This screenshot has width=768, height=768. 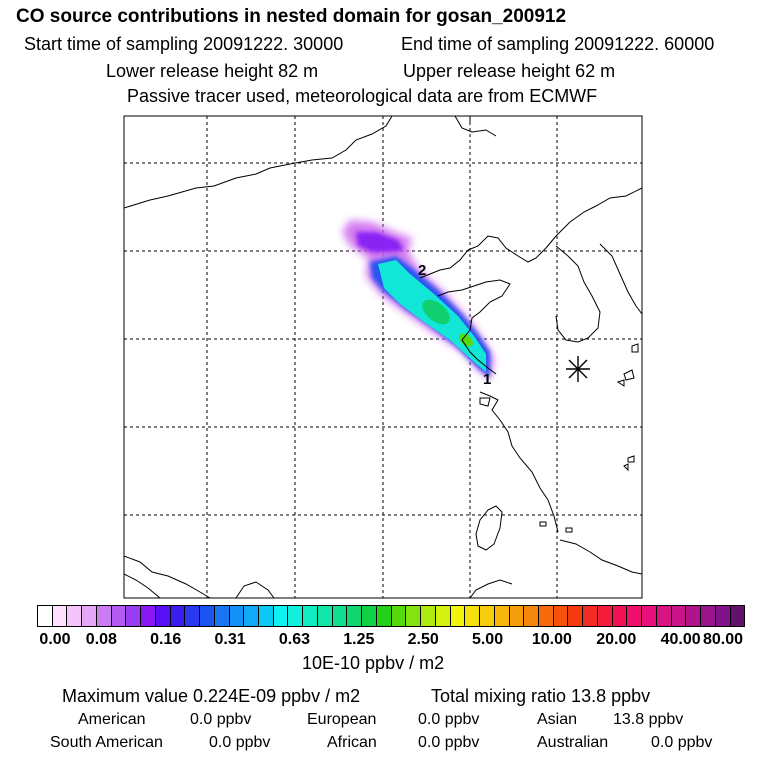 I want to click on colorbar-unit: 10E-10 ppbv / m2, so click(x=373, y=663).